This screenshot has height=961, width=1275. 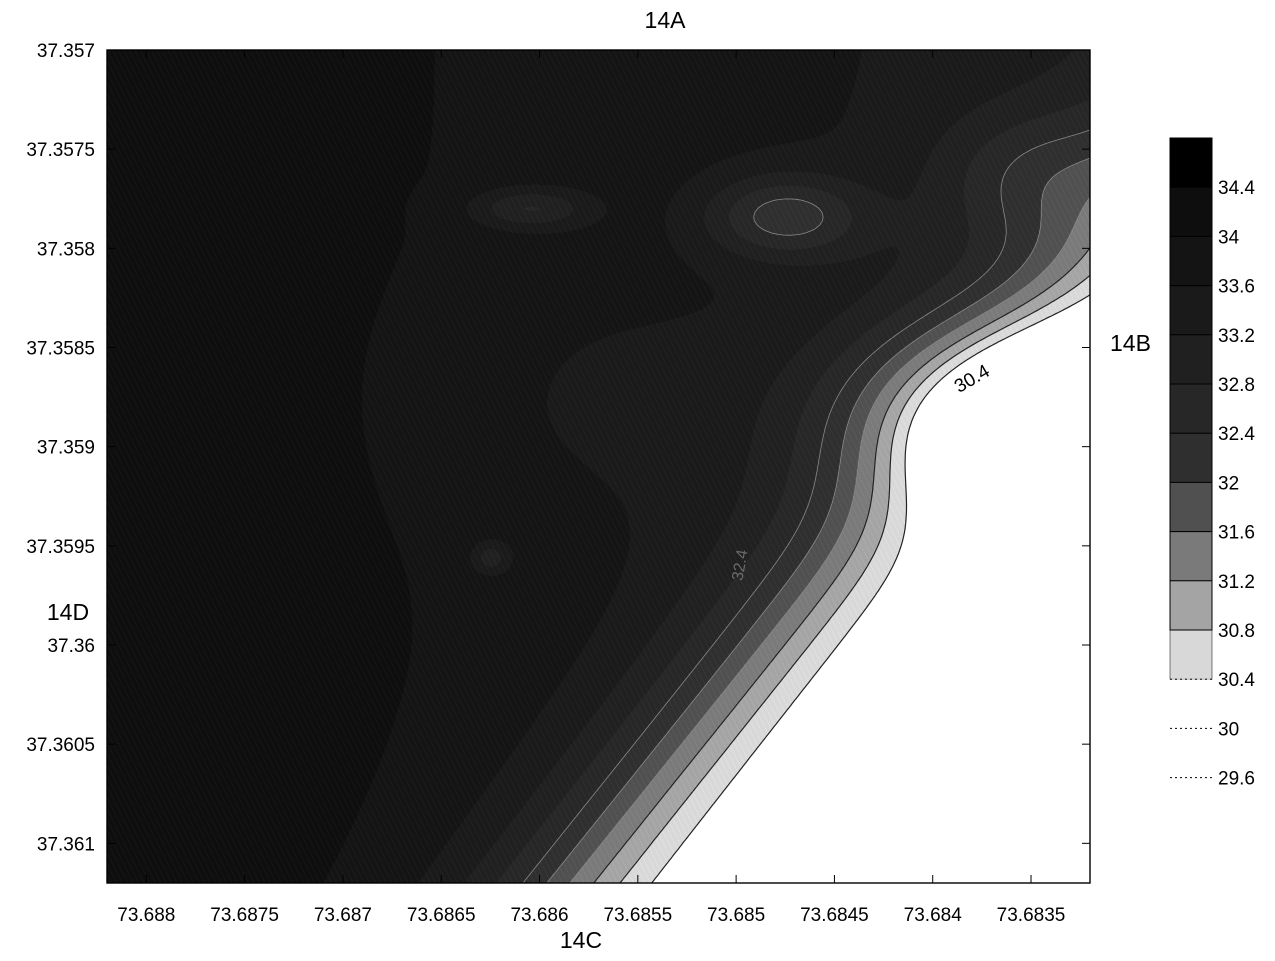 What do you see at coordinates (1130, 343) in the screenshot?
I see `edge-label-right: 14B` at bounding box center [1130, 343].